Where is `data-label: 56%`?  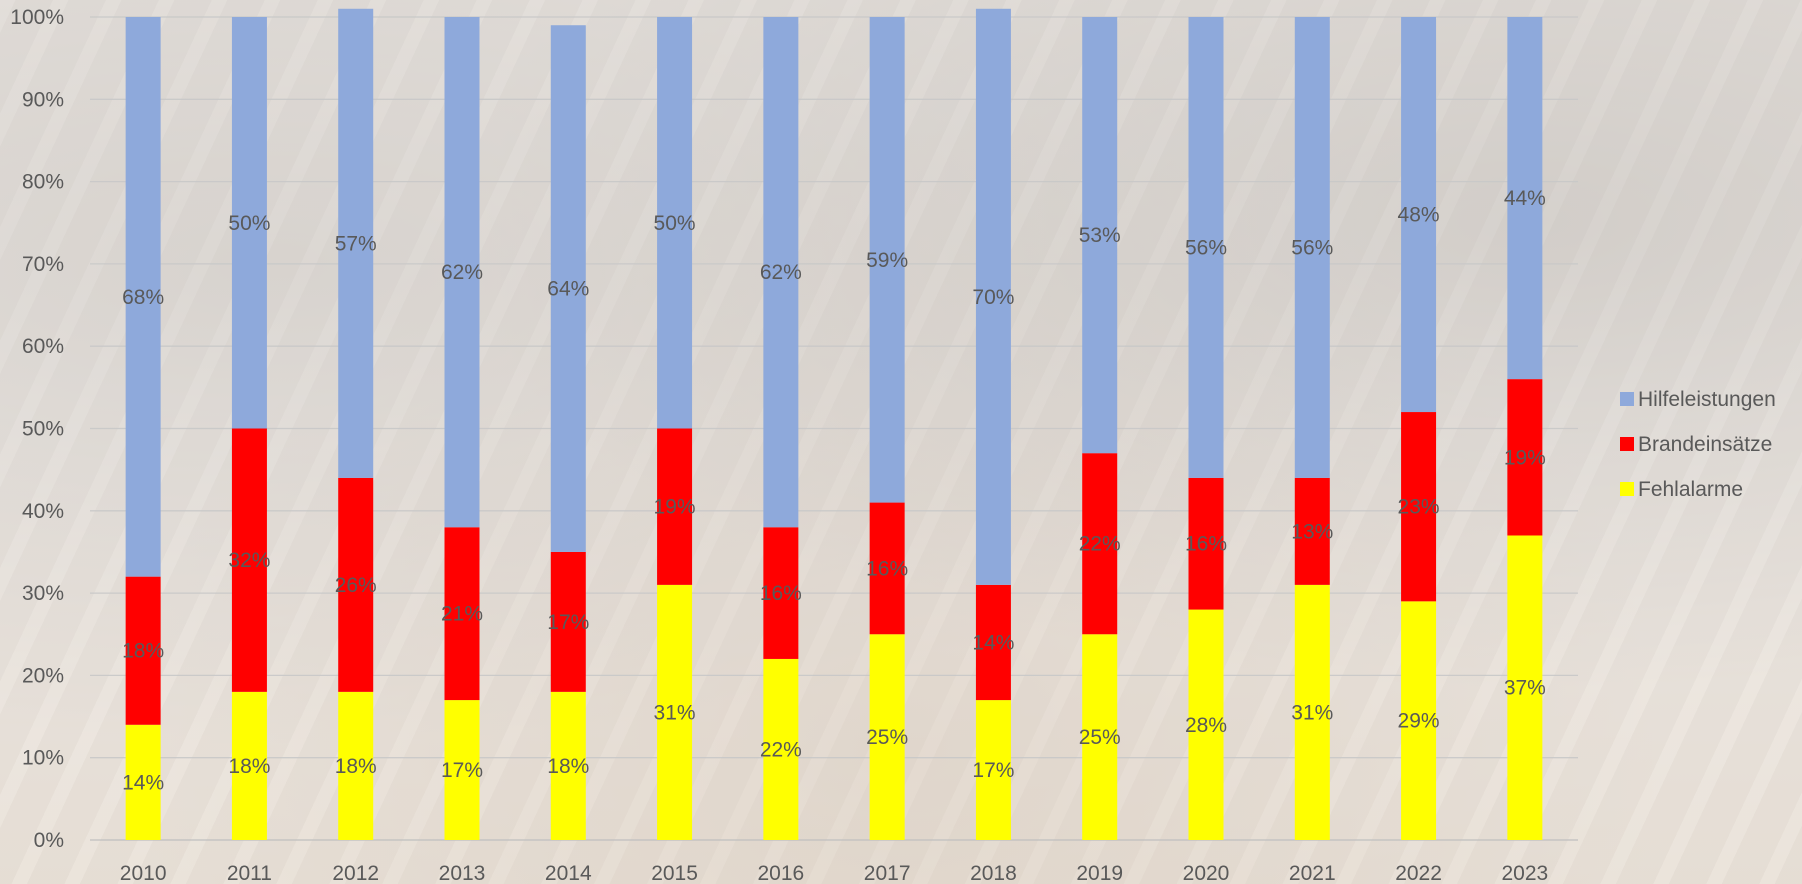 data-label: 56% is located at coordinates (1206, 247).